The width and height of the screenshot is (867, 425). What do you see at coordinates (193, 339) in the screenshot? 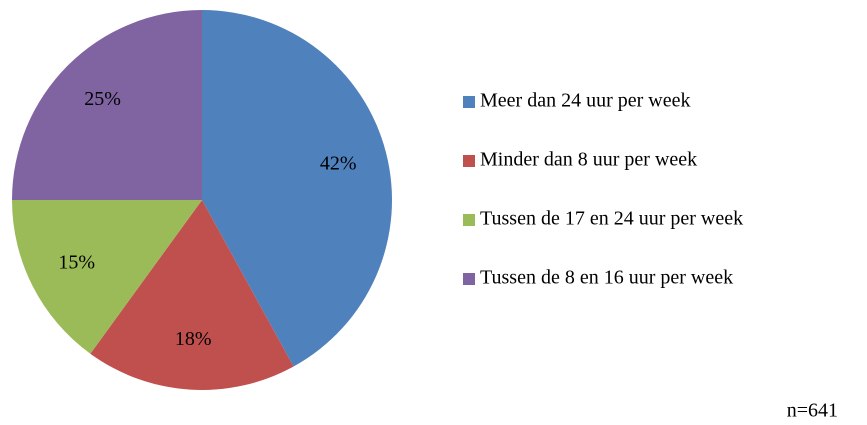
I see `data-label: 18%` at bounding box center [193, 339].